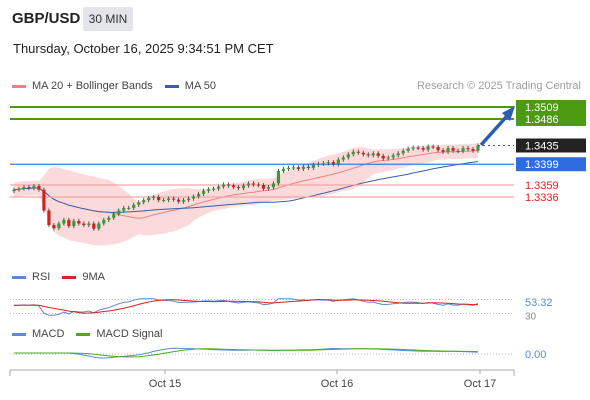 This screenshot has height=400, width=590. Describe the element at coordinates (542, 108) in the screenshot. I see `level-label-0: 1.3509` at that location.